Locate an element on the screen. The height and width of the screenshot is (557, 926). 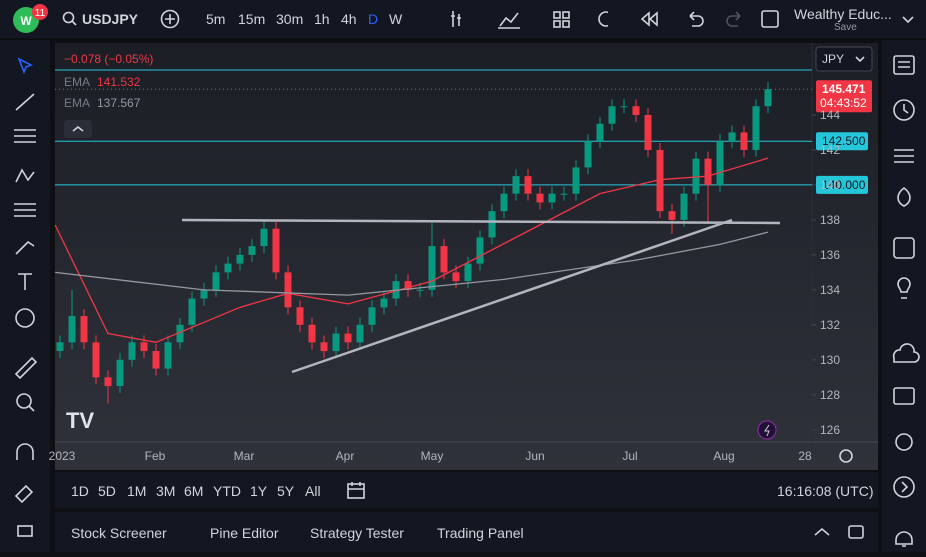
range-button: 1D is located at coordinates (80, 491).